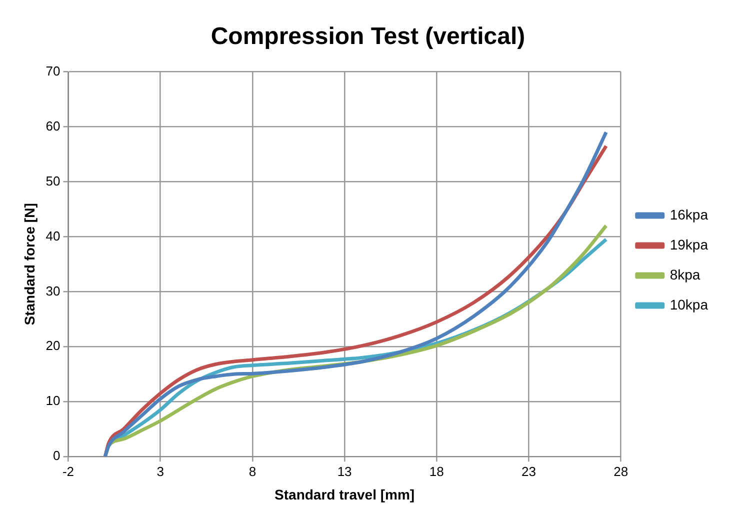 The height and width of the screenshot is (529, 748). Describe the element at coordinates (53, 290) in the screenshot. I see `y-tick-label: 30` at that location.